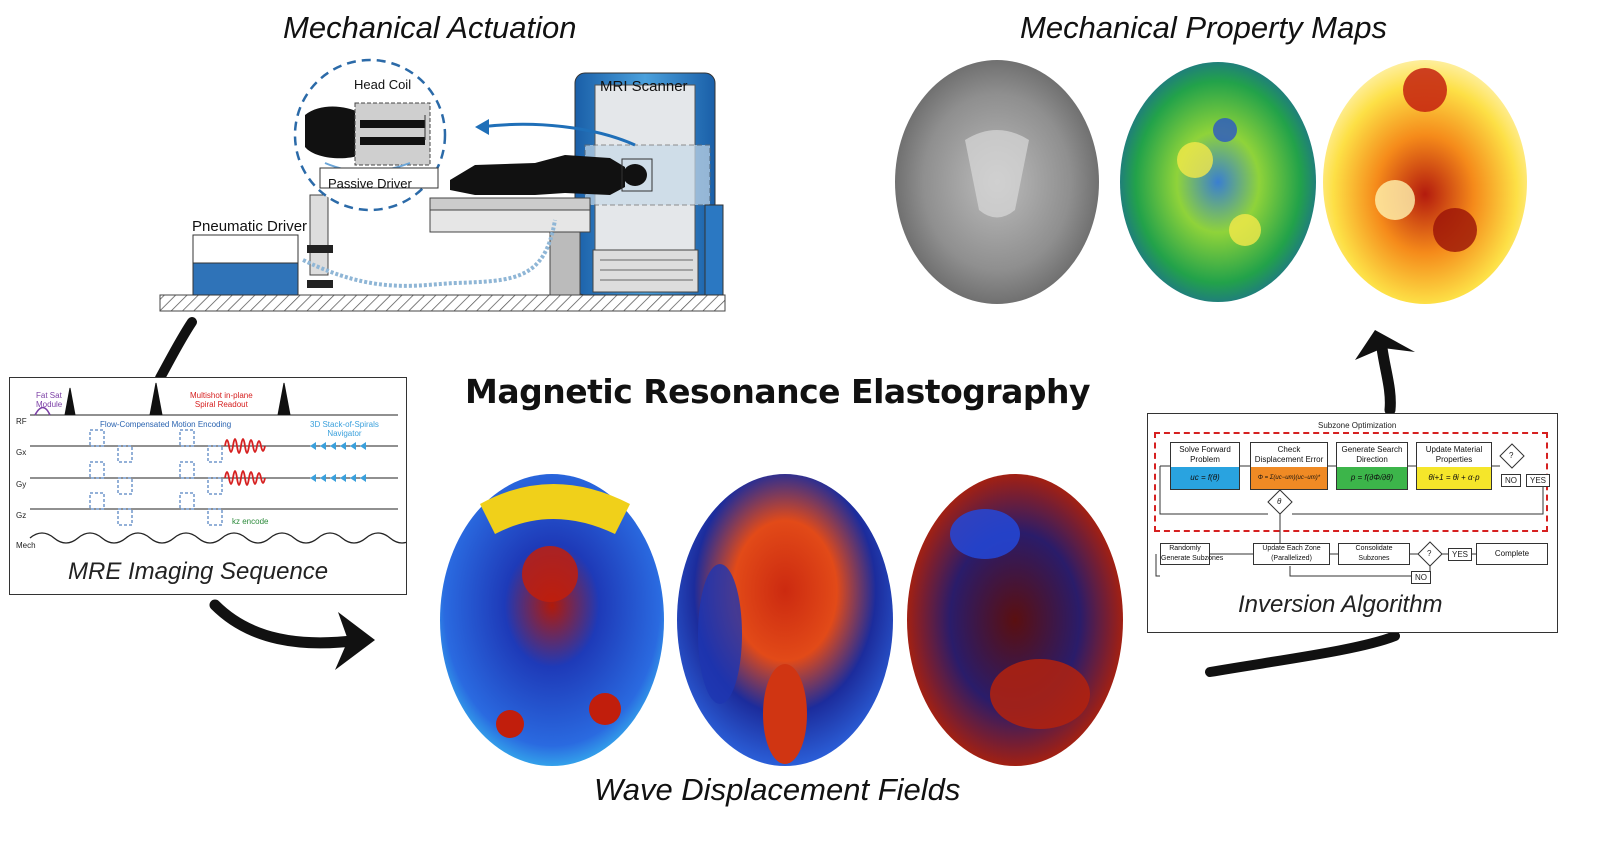  Describe the element at coordinates (221, 400) in the screenshot. I see `multishot-label: Multishot in-plane Spiral Readout` at that location.